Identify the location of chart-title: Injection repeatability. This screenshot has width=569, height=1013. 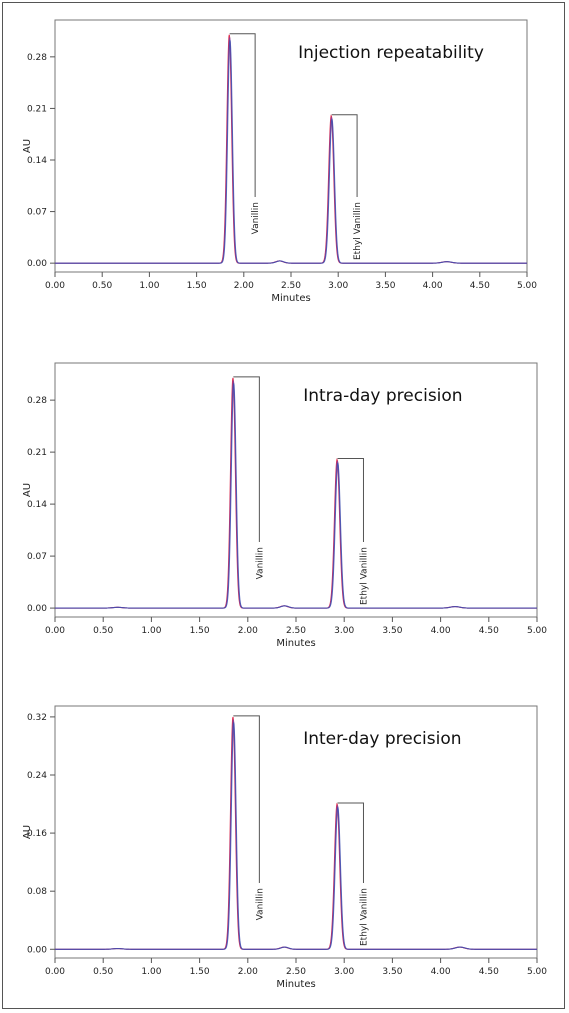
(391, 53).